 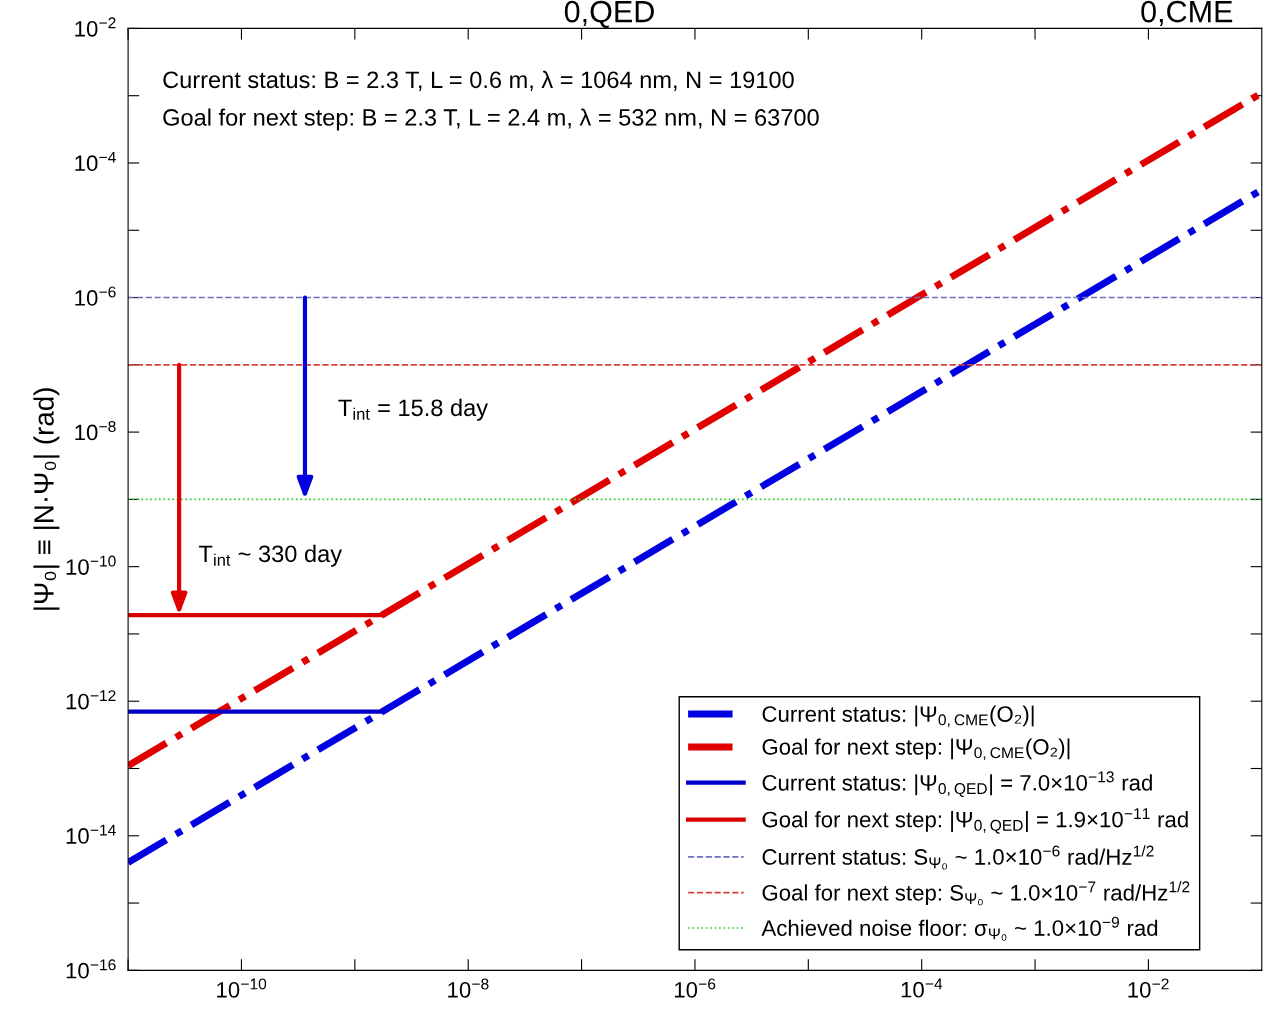 What do you see at coordinates (91, 565) in the screenshot?
I see `y-tick-label: 10$^{−10}$` at bounding box center [91, 565].